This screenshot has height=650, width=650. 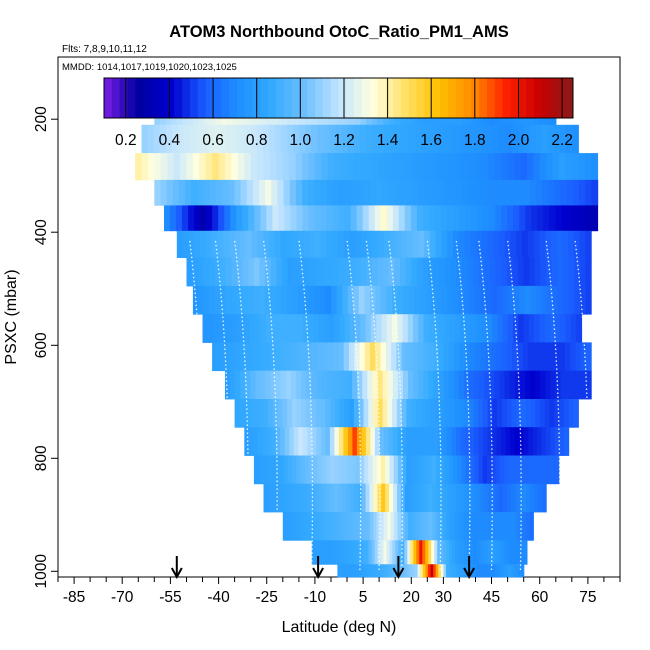 What do you see at coordinates (412, 597) in the screenshot?
I see `x-tick-label: 20` at bounding box center [412, 597].